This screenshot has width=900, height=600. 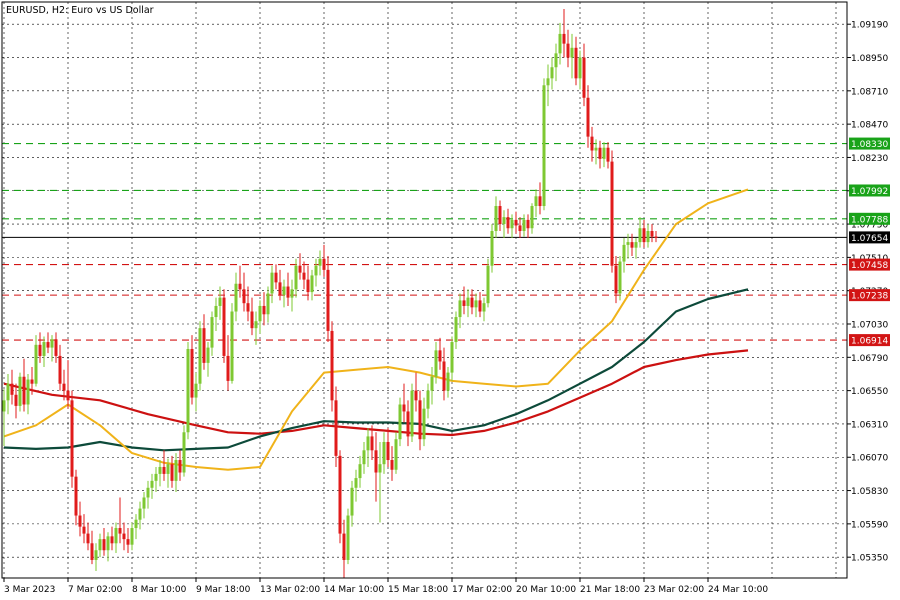 I want to click on x-tick-label: 9 Mar 18:00, so click(x=223, y=590).